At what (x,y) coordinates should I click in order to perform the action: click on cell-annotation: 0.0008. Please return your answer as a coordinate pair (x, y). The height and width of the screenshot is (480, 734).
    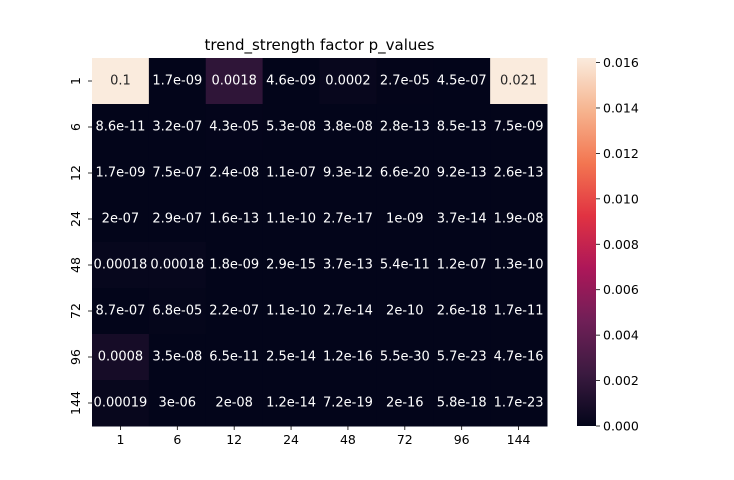
    Looking at the image, I should click on (121, 357).